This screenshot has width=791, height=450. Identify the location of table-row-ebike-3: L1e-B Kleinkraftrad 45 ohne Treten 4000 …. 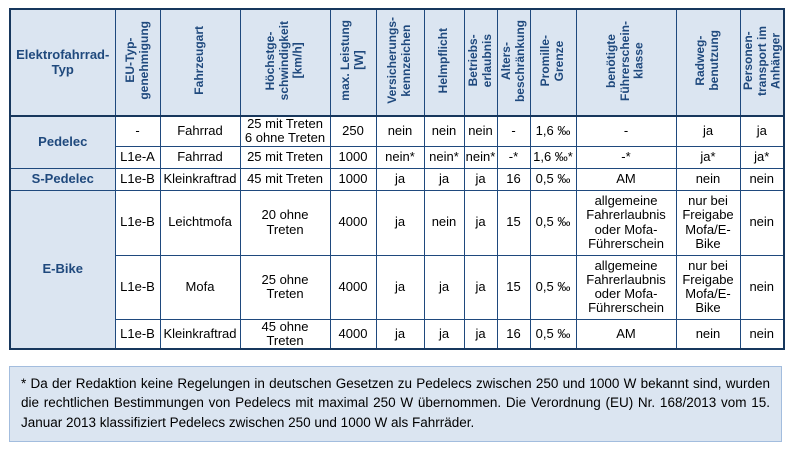
(397, 334).